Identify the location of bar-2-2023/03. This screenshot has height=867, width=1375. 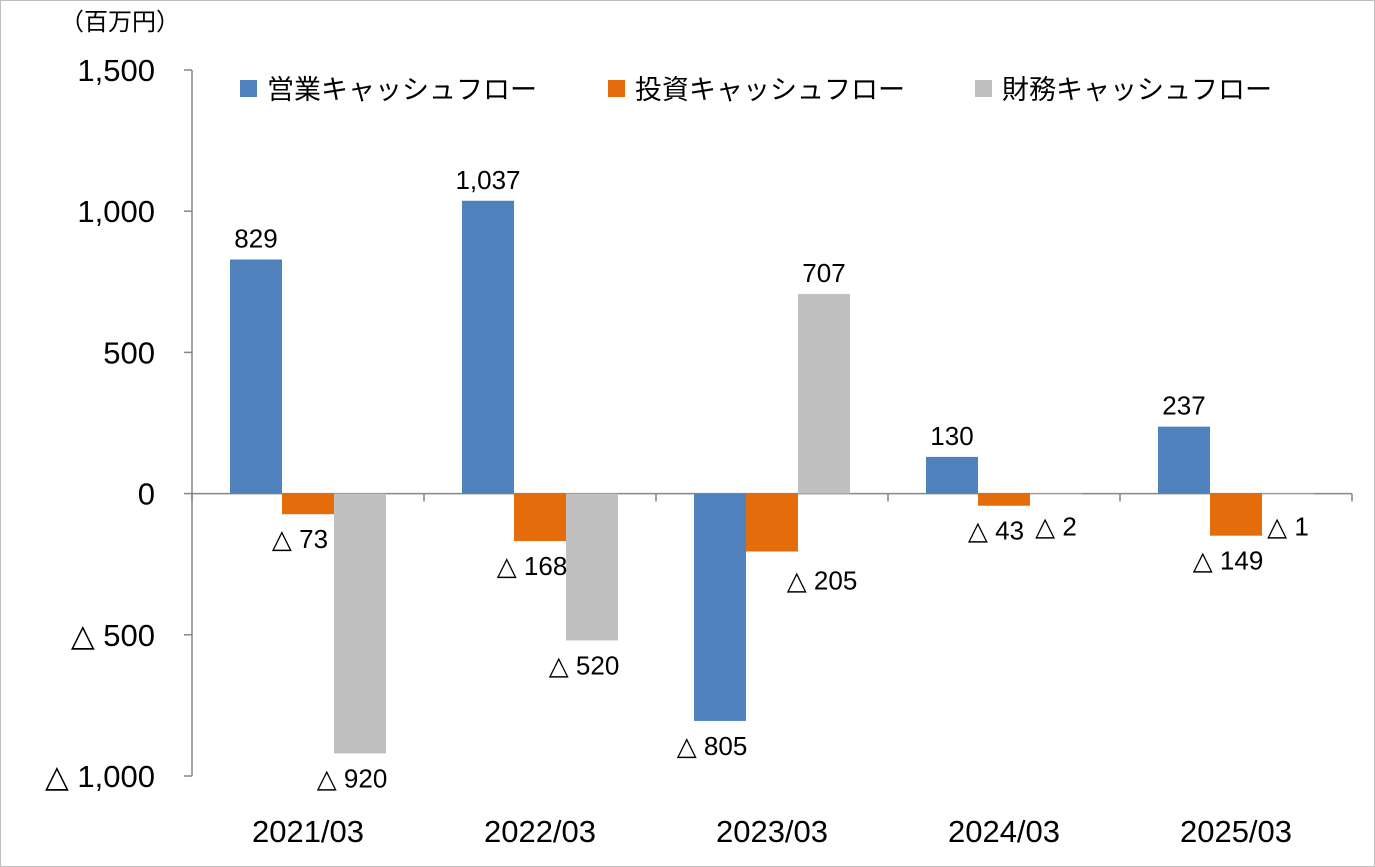
(772, 522).